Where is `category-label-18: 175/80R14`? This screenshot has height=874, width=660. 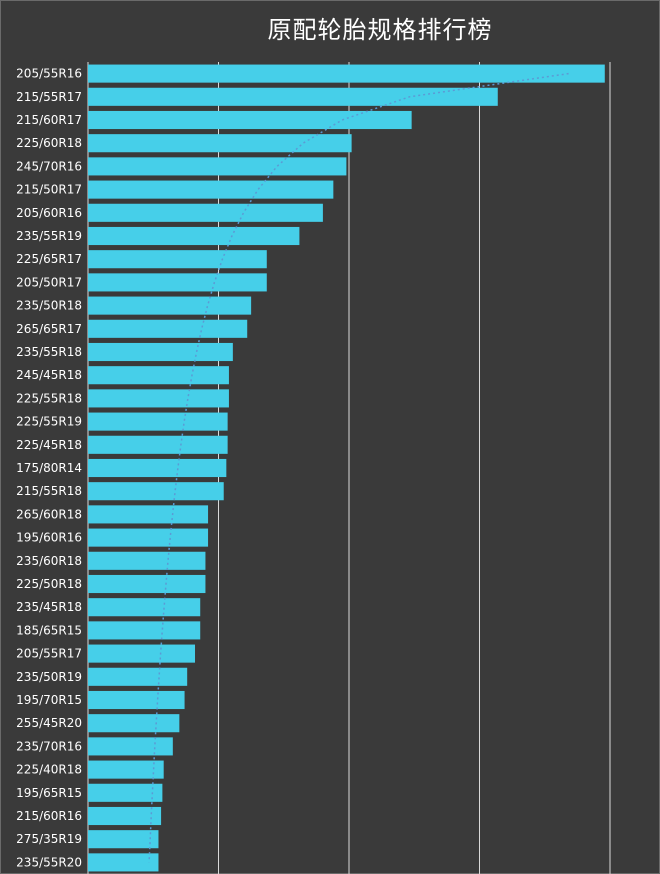
category-label-18: 175/80R14 is located at coordinates (49, 468).